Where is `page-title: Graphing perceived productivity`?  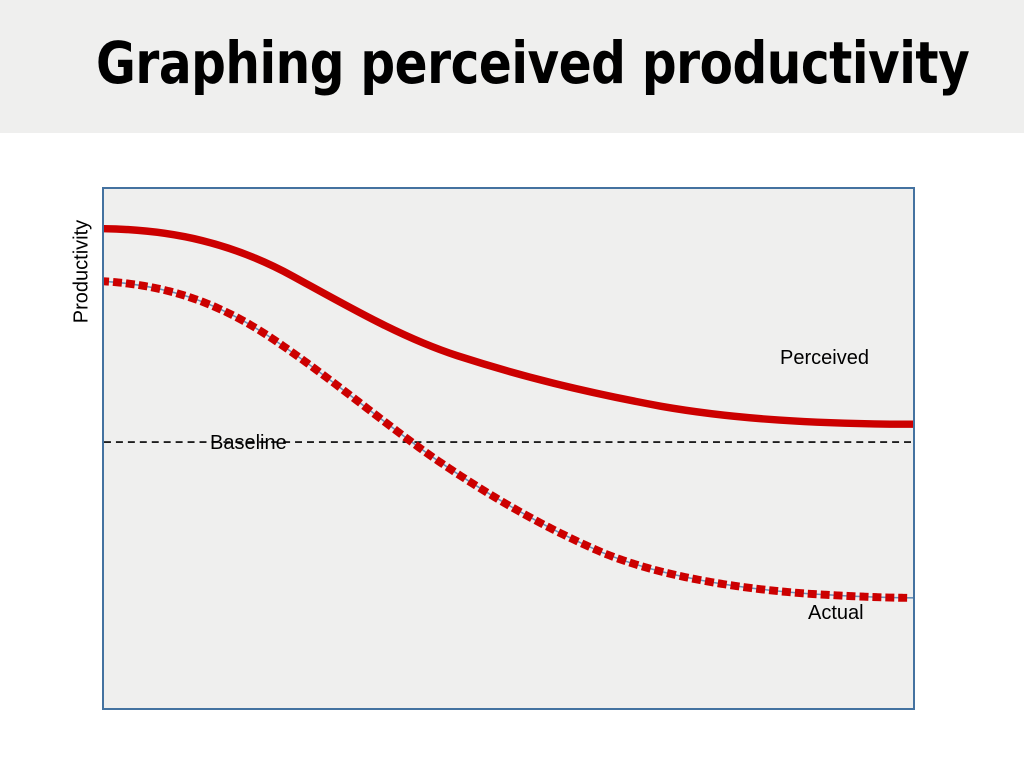 page-title: Graphing perceived productivity is located at coordinates (533, 63).